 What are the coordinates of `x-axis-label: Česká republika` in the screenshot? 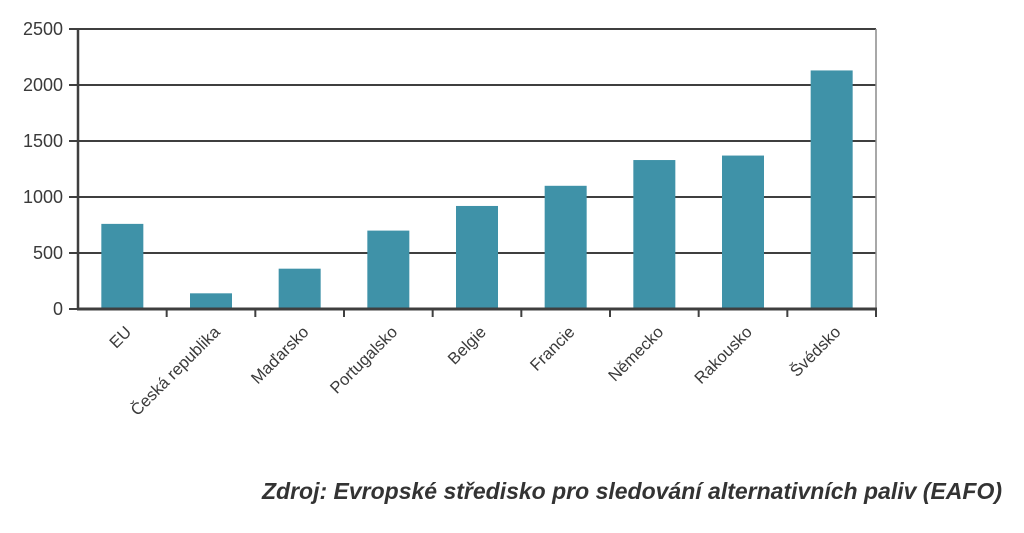 It's located at (176, 371).